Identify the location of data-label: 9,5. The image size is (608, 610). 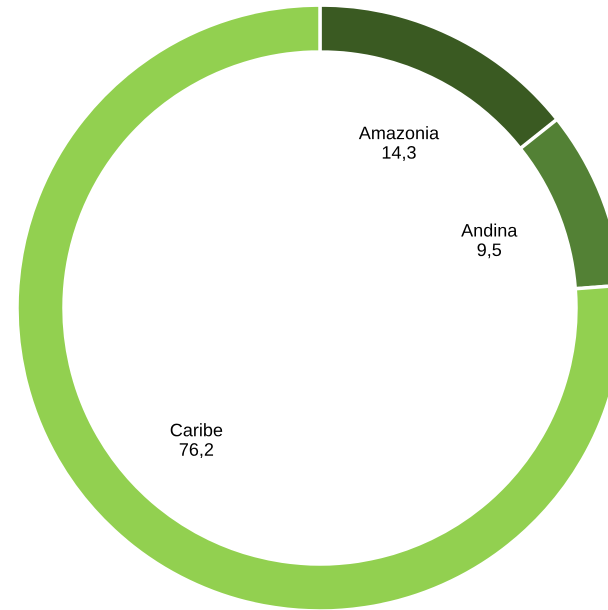
(490, 250).